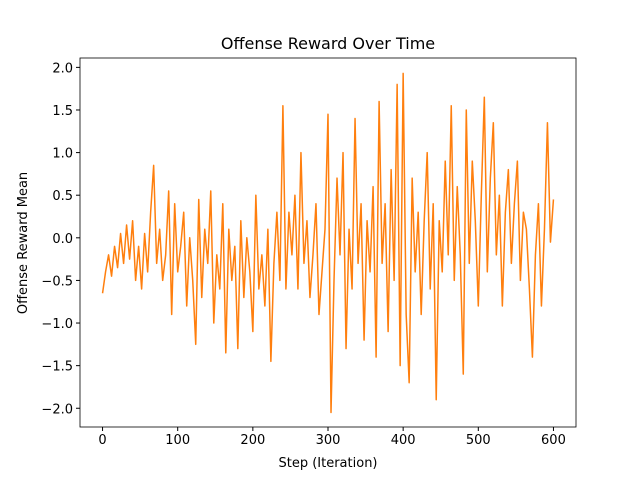  What do you see at coordinates (62, 154) in the screenshot?
I see `y-tick-label: 1.0` at bounding box center [62, 154].